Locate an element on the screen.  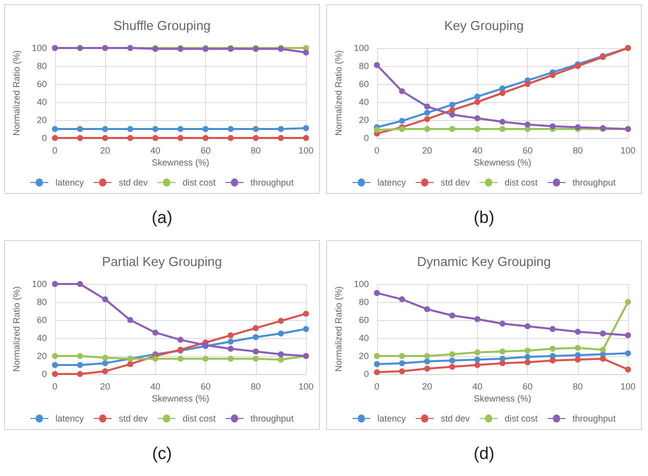
text: (c) is located at coordinates (162, 453).